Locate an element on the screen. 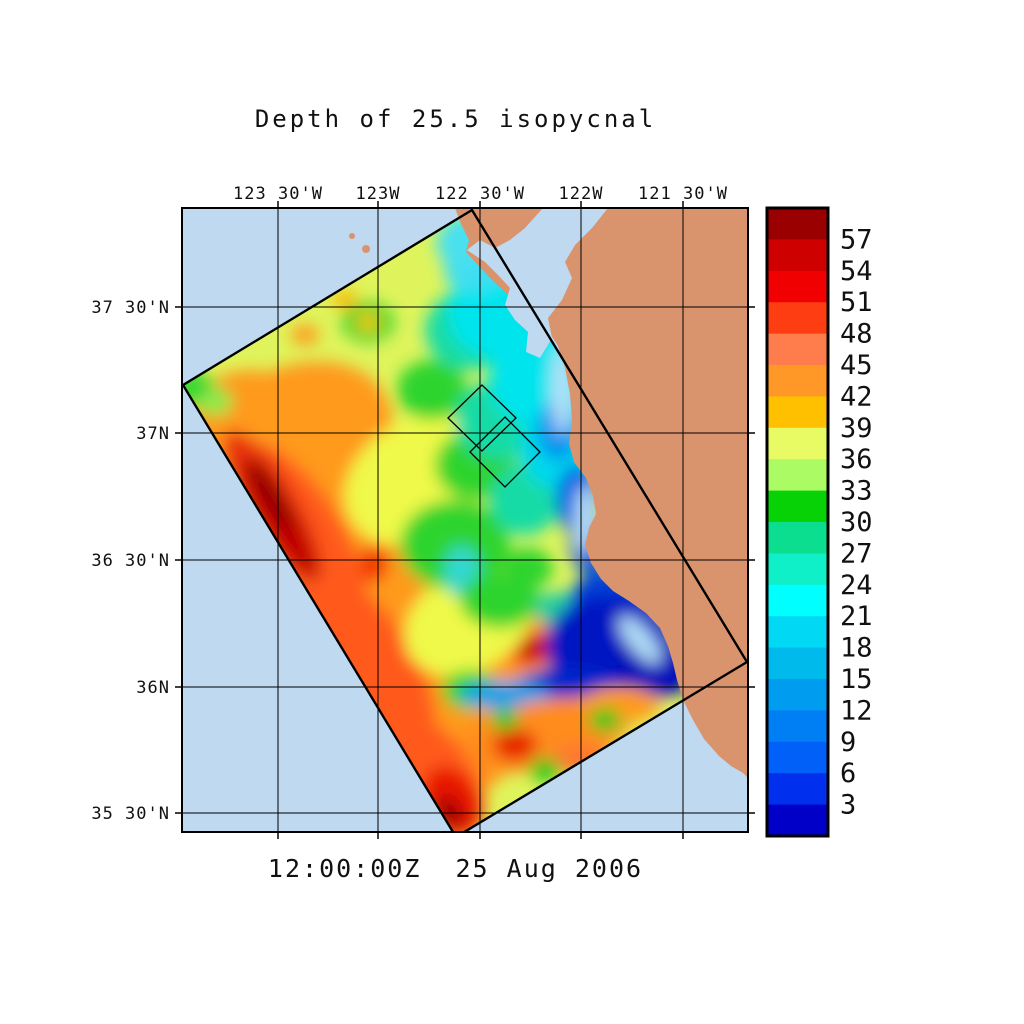 This screenshot has height=1024, width=1024. lat-tick-label: 37N is located at coordinates (153, 434).